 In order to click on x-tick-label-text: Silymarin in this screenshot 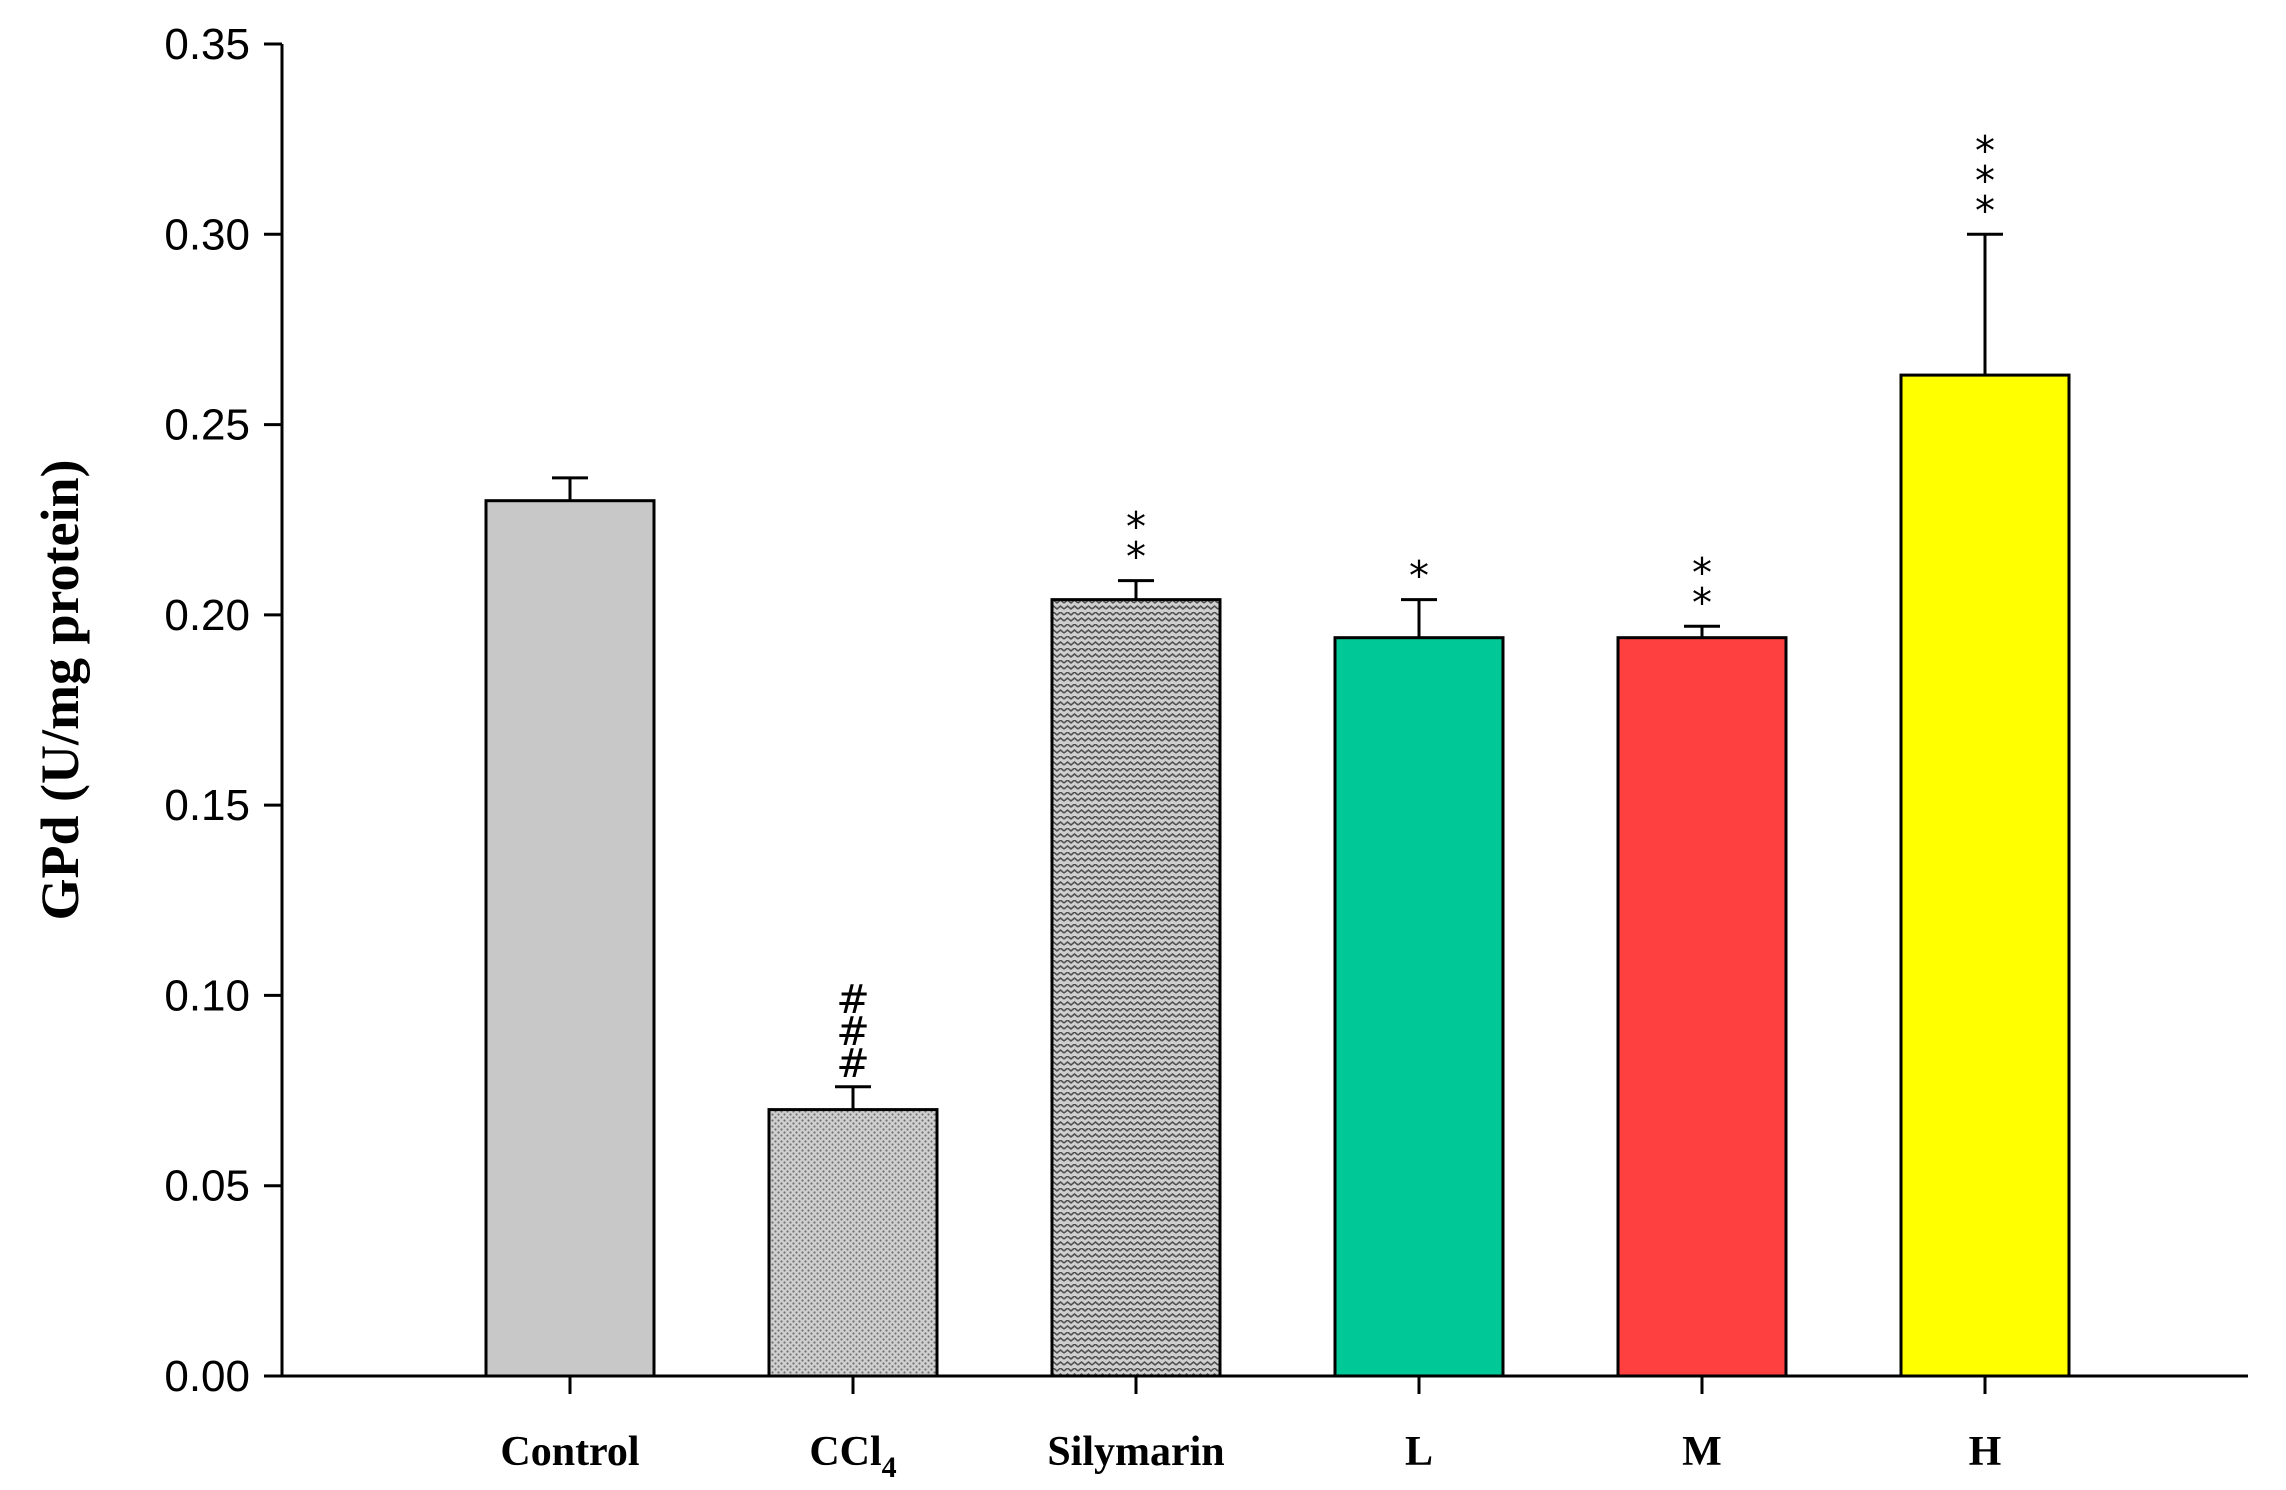, I will do `click(1135, 1452)`.